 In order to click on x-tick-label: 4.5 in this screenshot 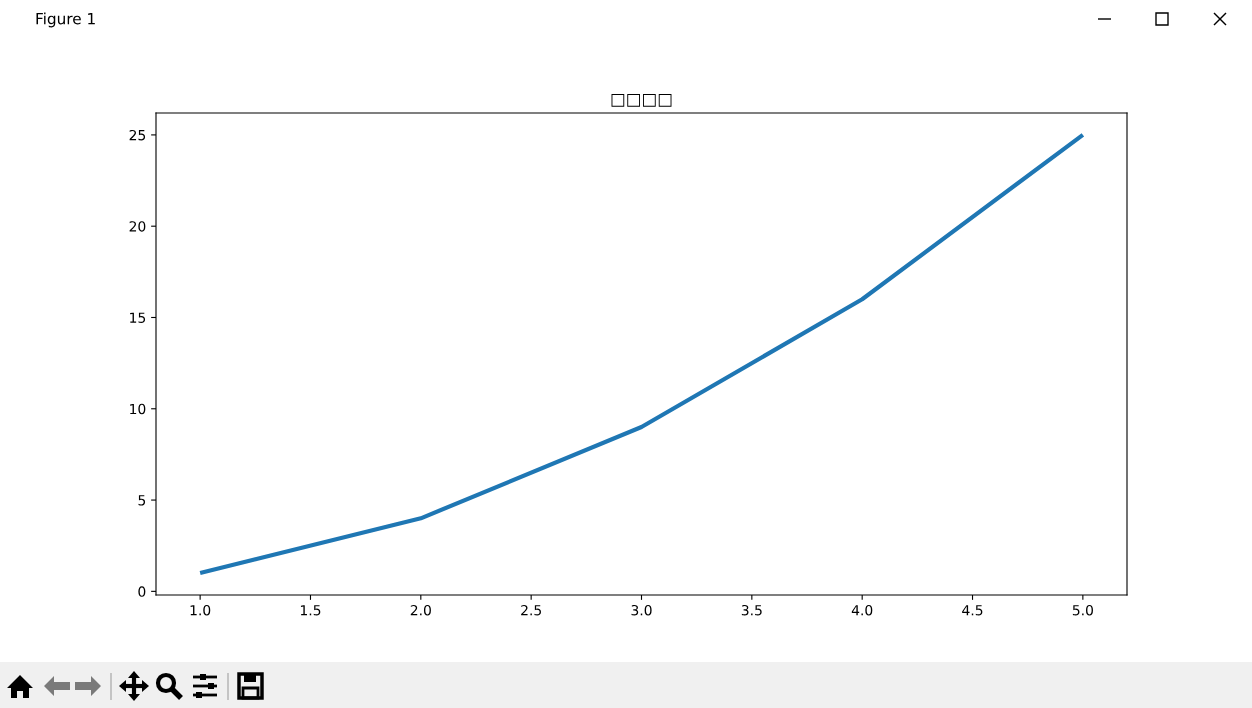, I will do `click(972, 610)`.